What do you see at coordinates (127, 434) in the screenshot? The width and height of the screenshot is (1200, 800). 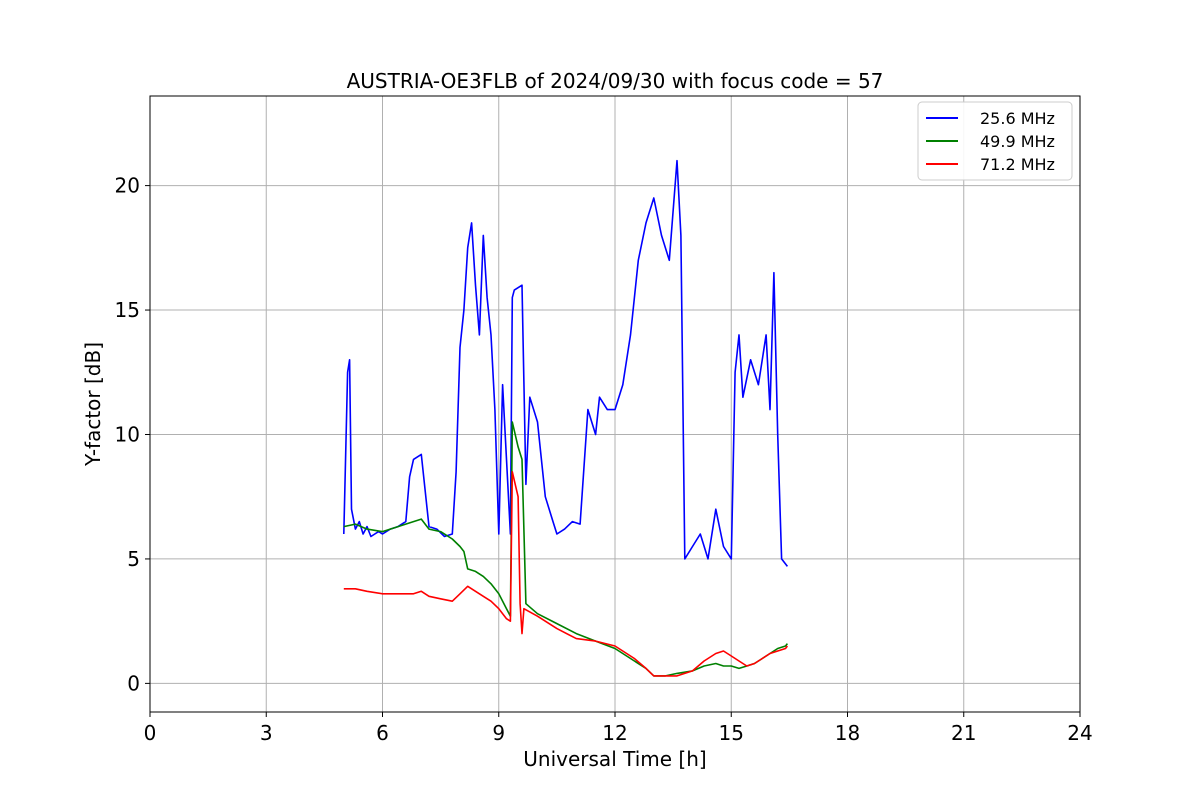 I see `y-tick-label: 10` at bounding box center [127, 434].